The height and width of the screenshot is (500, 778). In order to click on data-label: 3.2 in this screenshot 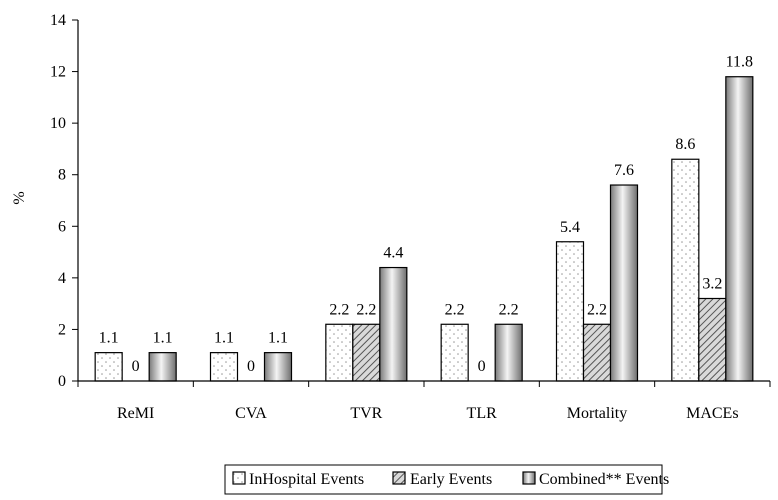, I will do `click(712, 283)`.